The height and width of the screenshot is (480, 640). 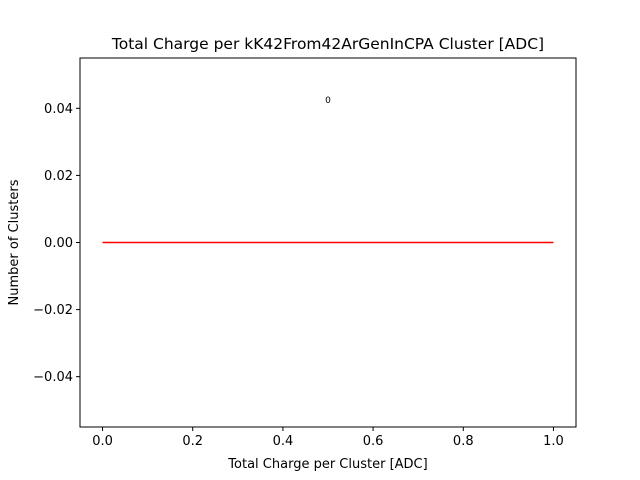 What do you see at coordinates (463, 441) in the screenshot?
I see `x-tick-label: 0.8` at bounding box center [463, 441].